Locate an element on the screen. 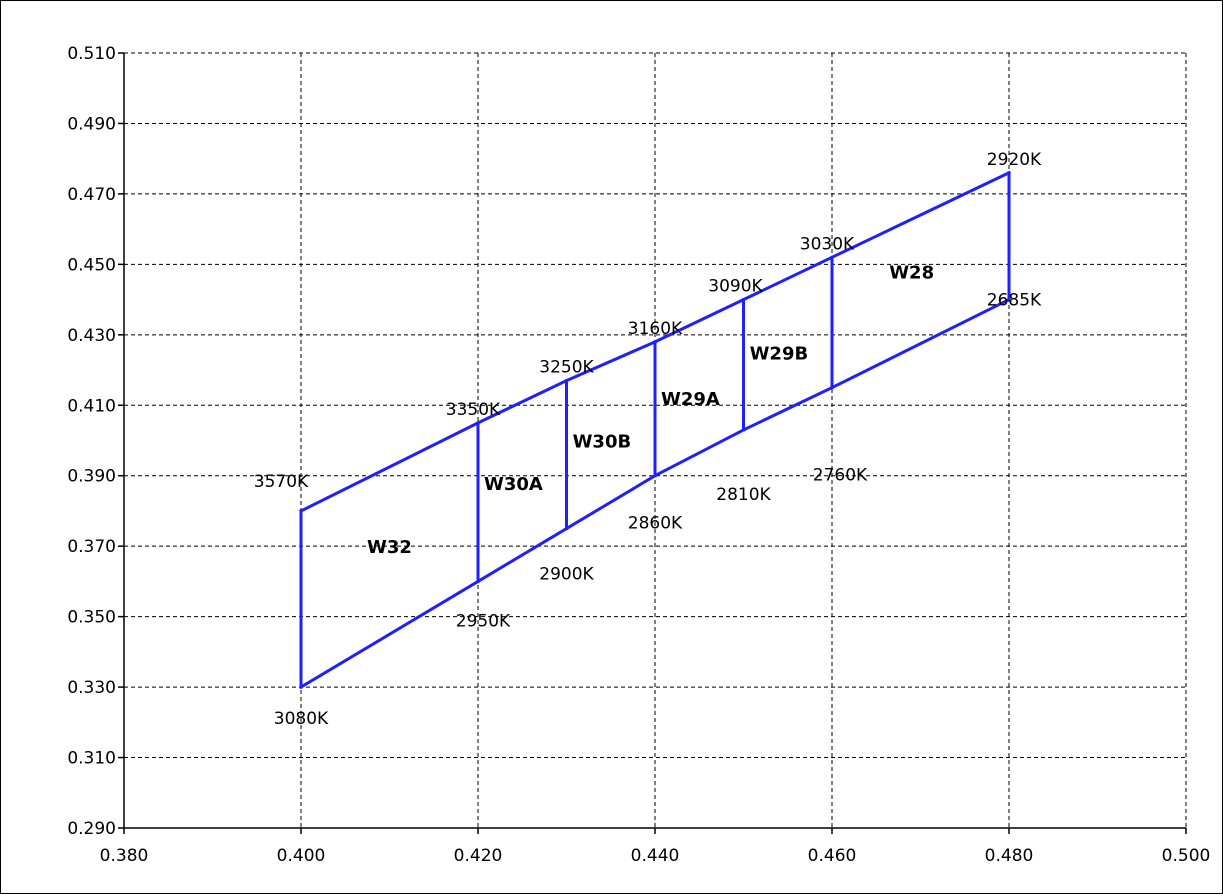  cct-label-top: 3350K is located at coordinates (473, 410).